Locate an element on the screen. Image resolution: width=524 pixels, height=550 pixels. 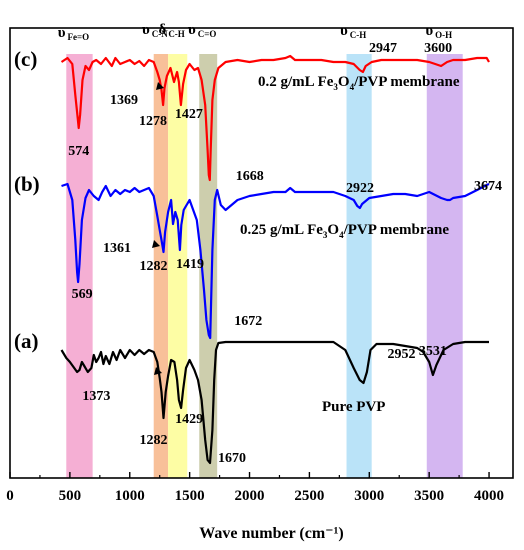
x-tick-label-2: 1000 is located at coordinates (130, 496).